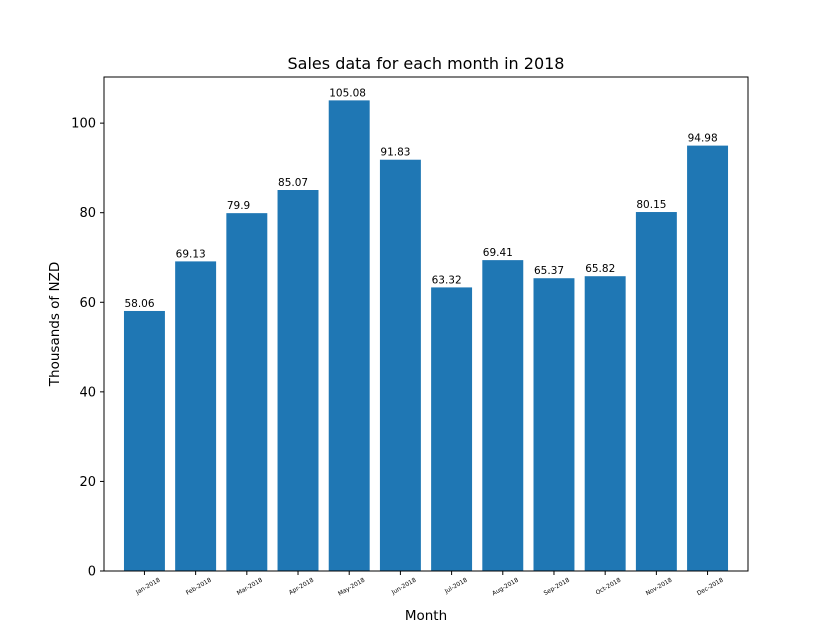  What do you see at coordinates (549, 271) in the screenshot?
I see `data-label-sep-2018: 65.37` at bounding box center [549, 271].